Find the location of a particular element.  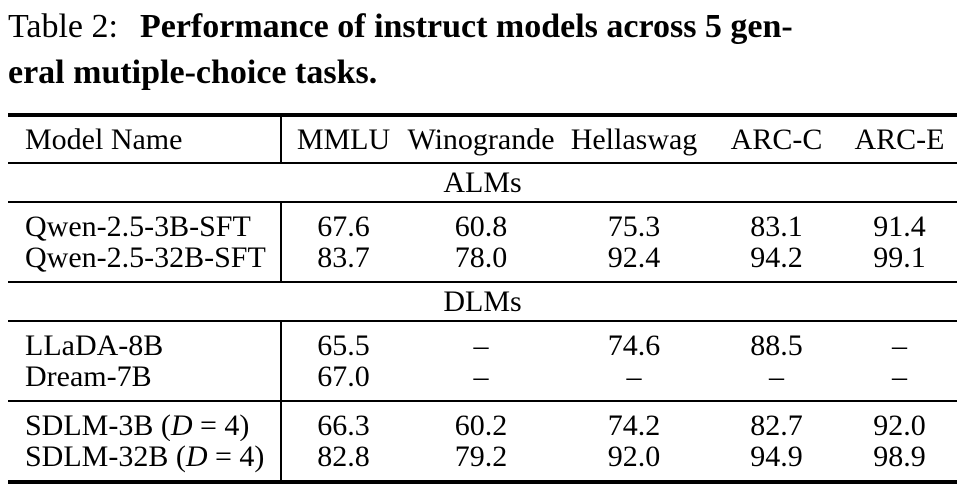

model-name-cell: SDLM-32B (D = 4) is located at coordinates (144, 461).